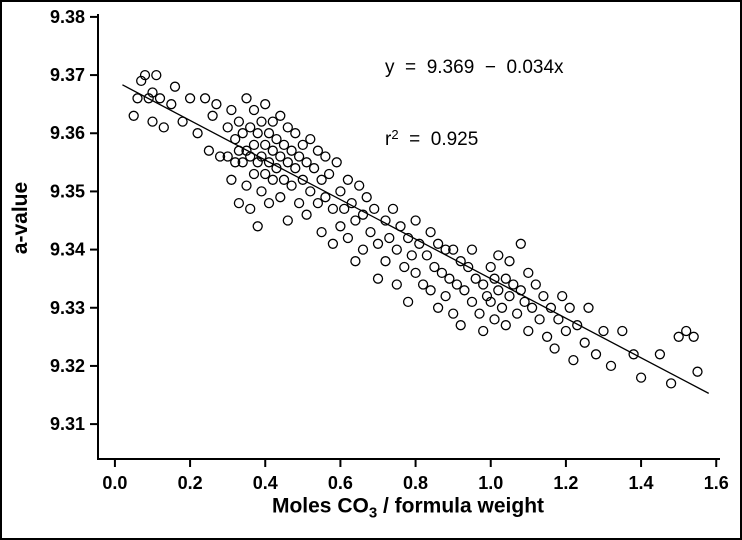  What do you see at coordinates (490, 483) in the screenshot?
I see `svg-text: 1.0` at bounding box center [490, 483].